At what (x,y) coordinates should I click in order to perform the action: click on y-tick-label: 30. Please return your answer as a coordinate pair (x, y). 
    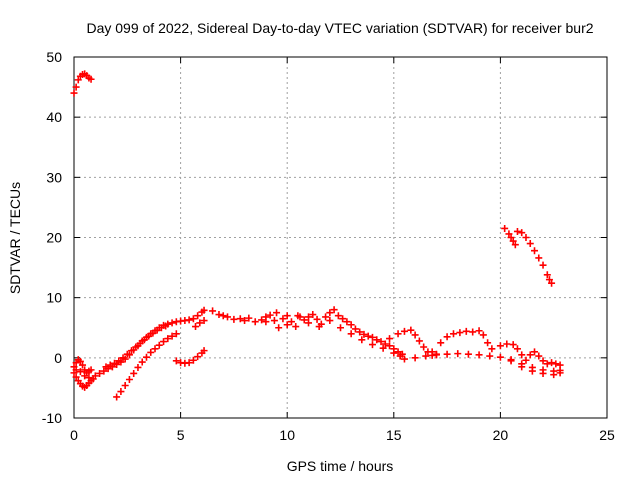
    Looking at the image, I should click on (54, 177).